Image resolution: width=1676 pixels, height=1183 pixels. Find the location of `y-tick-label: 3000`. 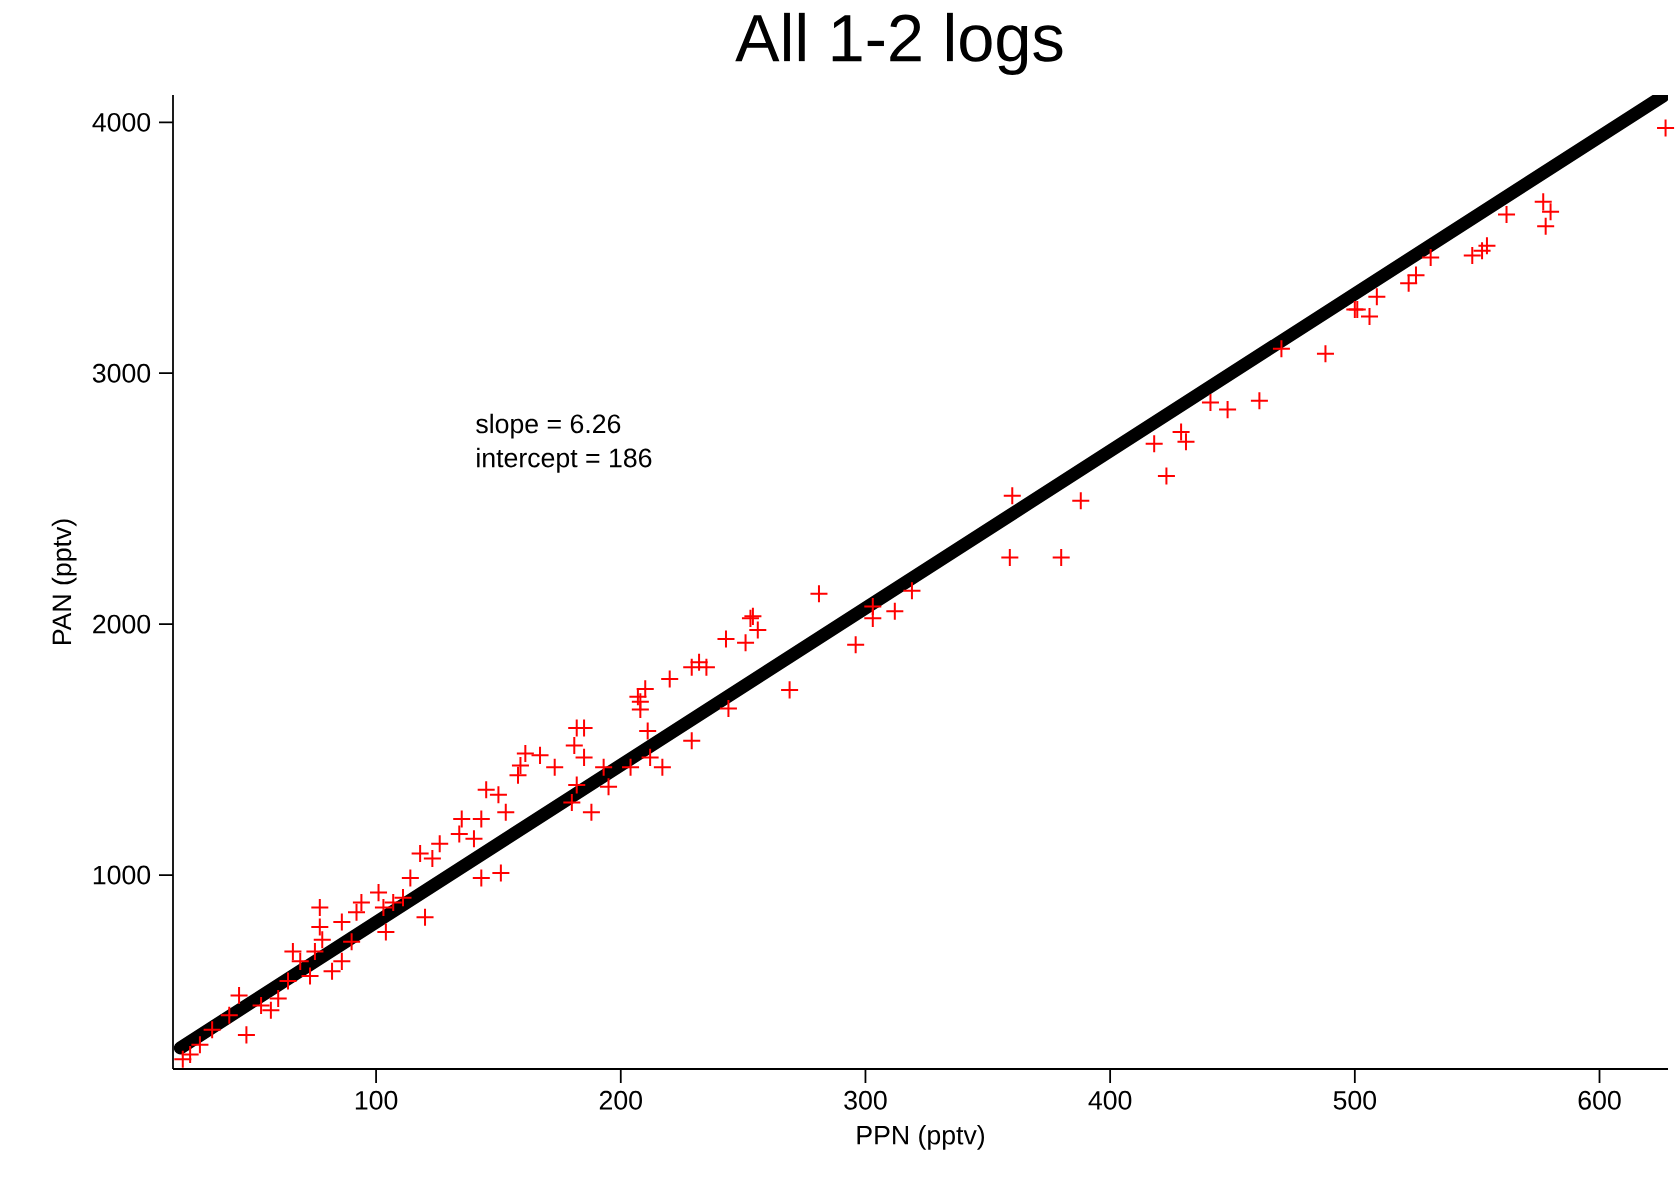

y-tick-label: 3000 is located at coordinates (121, 373).